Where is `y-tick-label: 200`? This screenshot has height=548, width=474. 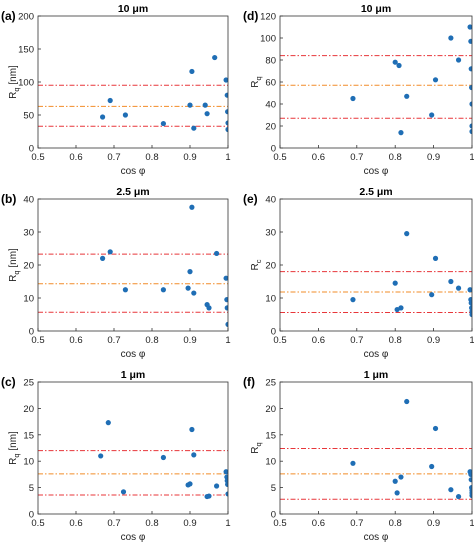
y-tick-label: 200 is located at coordinates (26, 17).